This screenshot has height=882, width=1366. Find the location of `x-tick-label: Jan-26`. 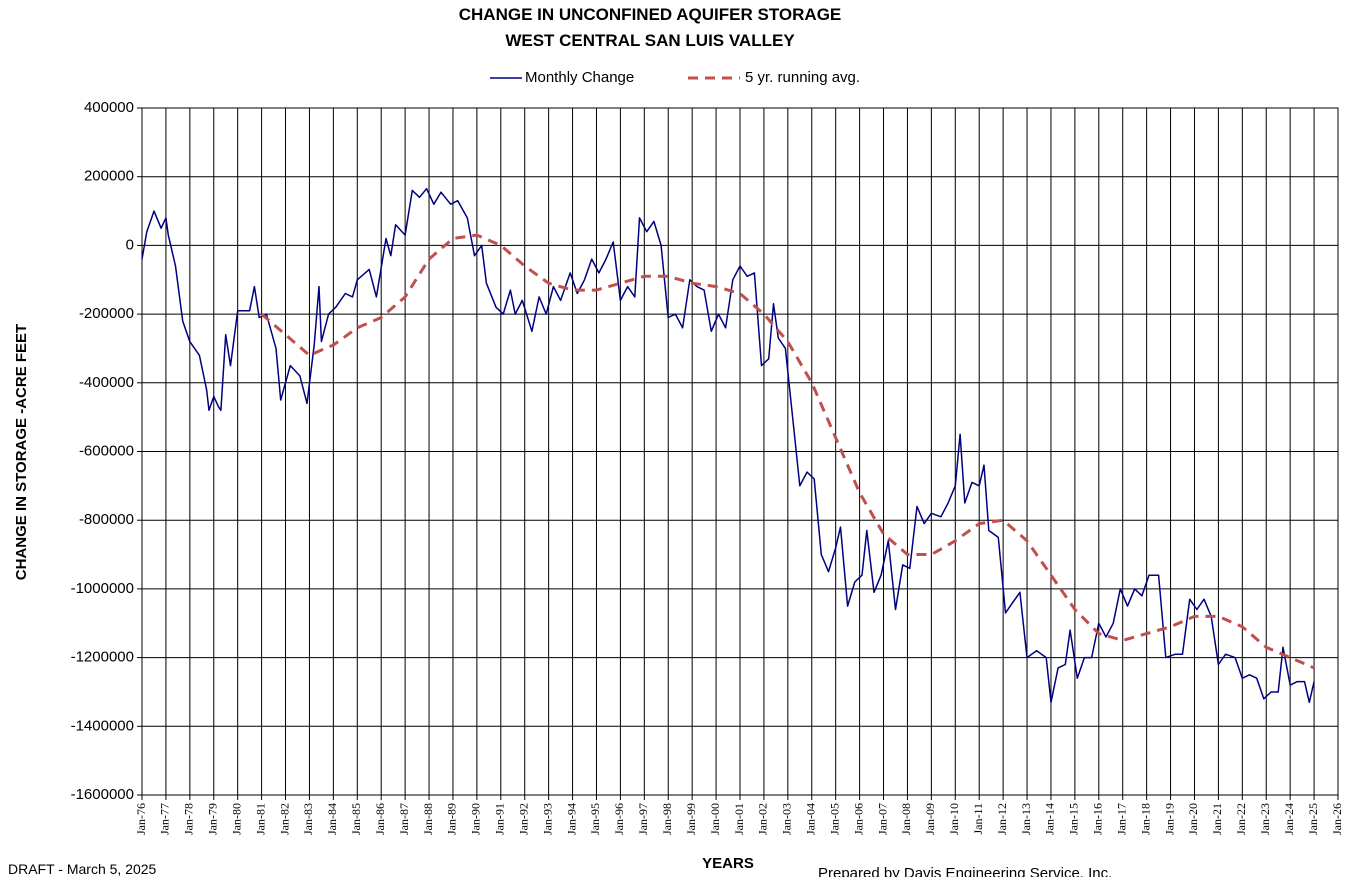

x-tick-label: Jan-26 is located at coordinates (1337, 819).